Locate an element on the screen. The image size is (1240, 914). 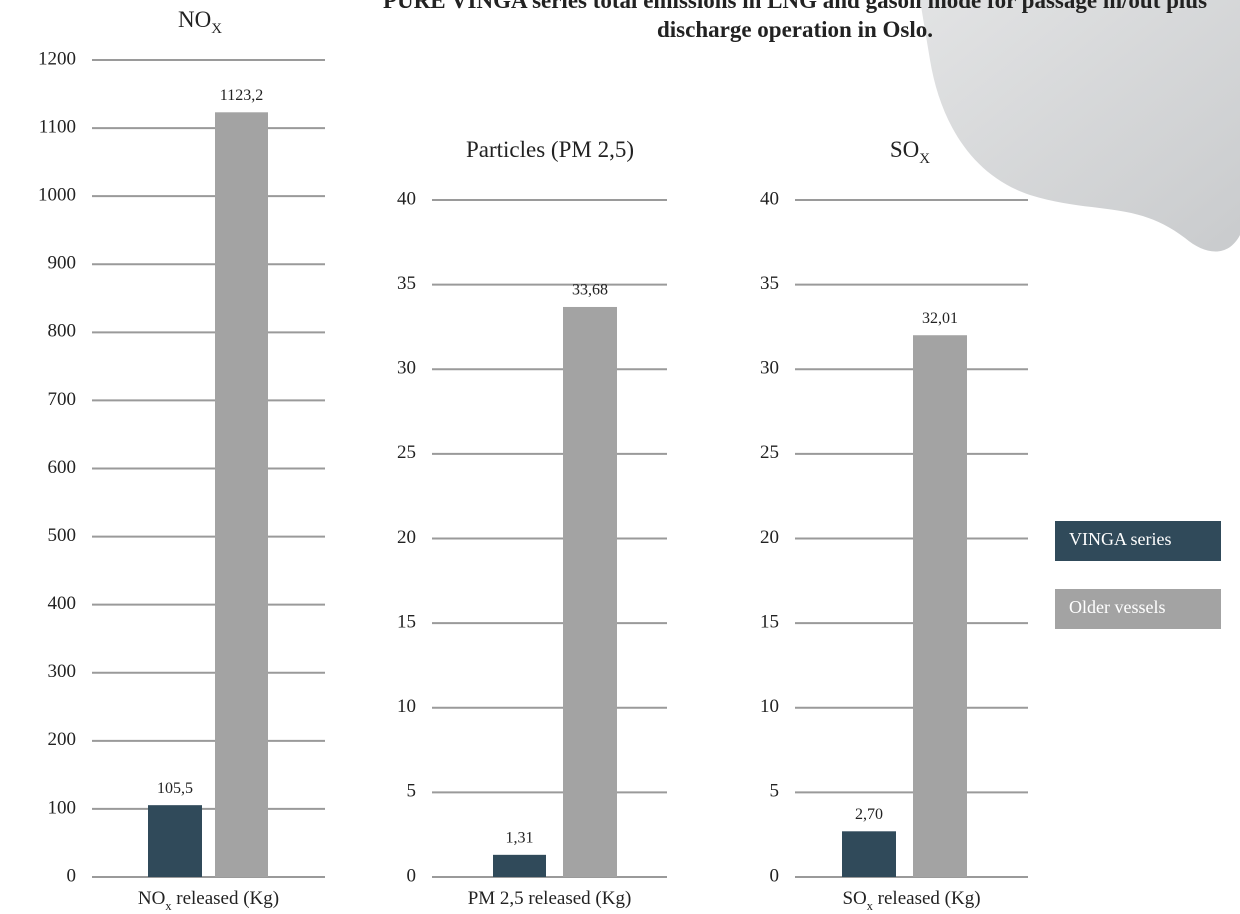
data-label: 2,70 is located at coordinates (869, 814).